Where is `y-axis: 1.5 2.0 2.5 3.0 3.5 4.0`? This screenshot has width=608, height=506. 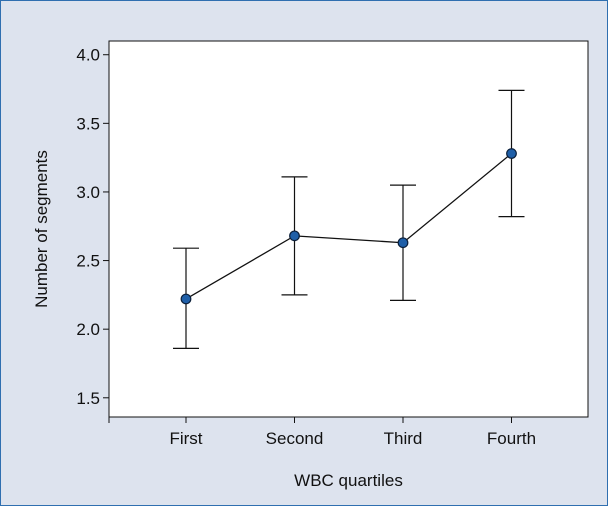 y-axis: 1.5 2.0 2.5 3.0 3.5 4.0 is located at coordinates (92, 227).